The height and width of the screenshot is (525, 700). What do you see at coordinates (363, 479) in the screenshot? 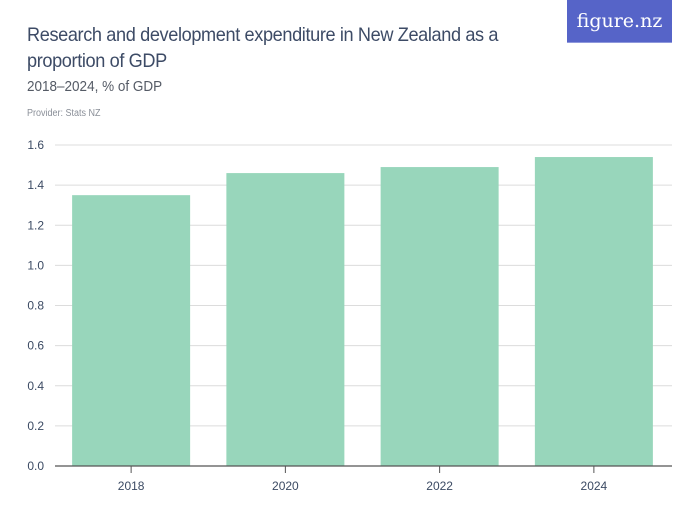
I see `x-axis-ticks: 2018 2020 2022 2024` at bounding box center [363, 479].